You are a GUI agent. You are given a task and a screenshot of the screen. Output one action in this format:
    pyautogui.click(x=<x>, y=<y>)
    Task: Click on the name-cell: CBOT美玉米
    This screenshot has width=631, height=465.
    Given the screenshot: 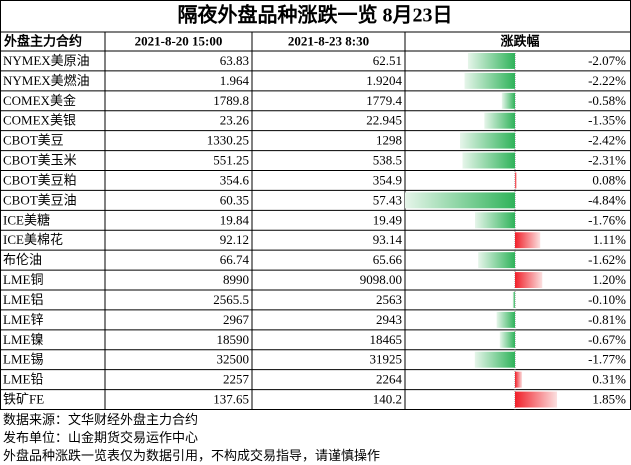 What is the action you would take?
    pyautogui.click(x=40, y=160)
    